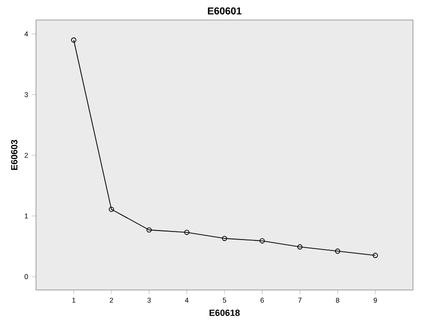 This screenshot has width=429, height=326. Describe the element at coordinates (225, 313) in the screenshot. I see `x-axis-title: E60618` at that location.